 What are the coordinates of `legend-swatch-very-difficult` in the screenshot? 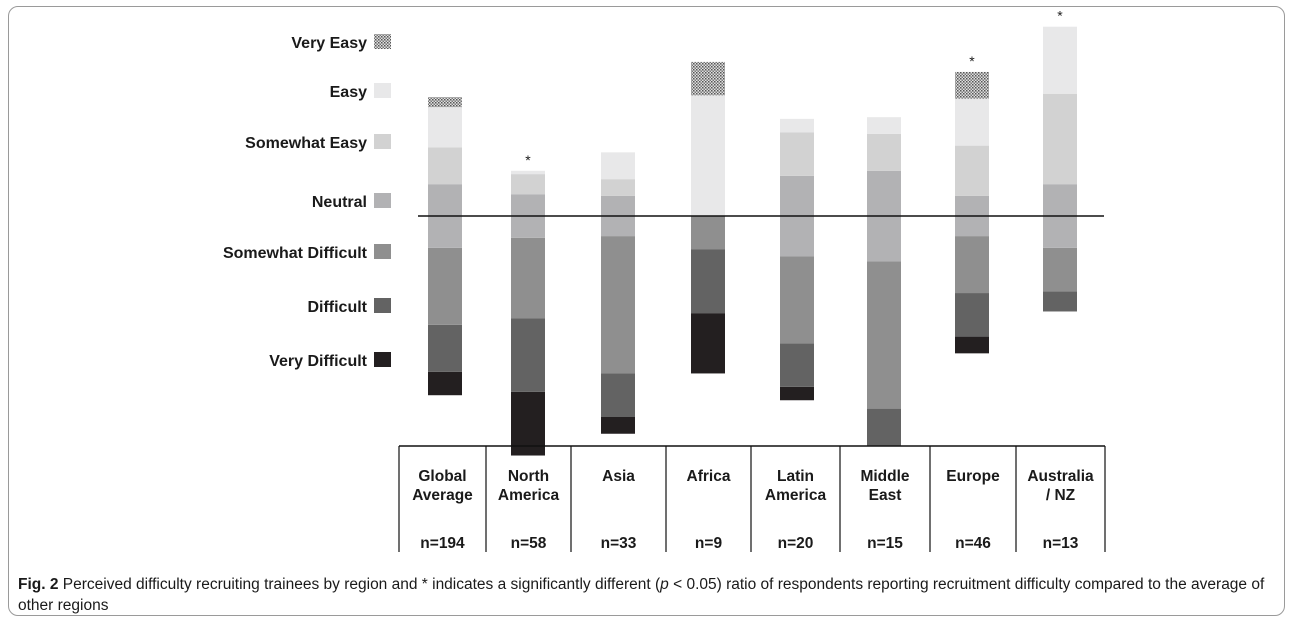 It's located at (382, 359).